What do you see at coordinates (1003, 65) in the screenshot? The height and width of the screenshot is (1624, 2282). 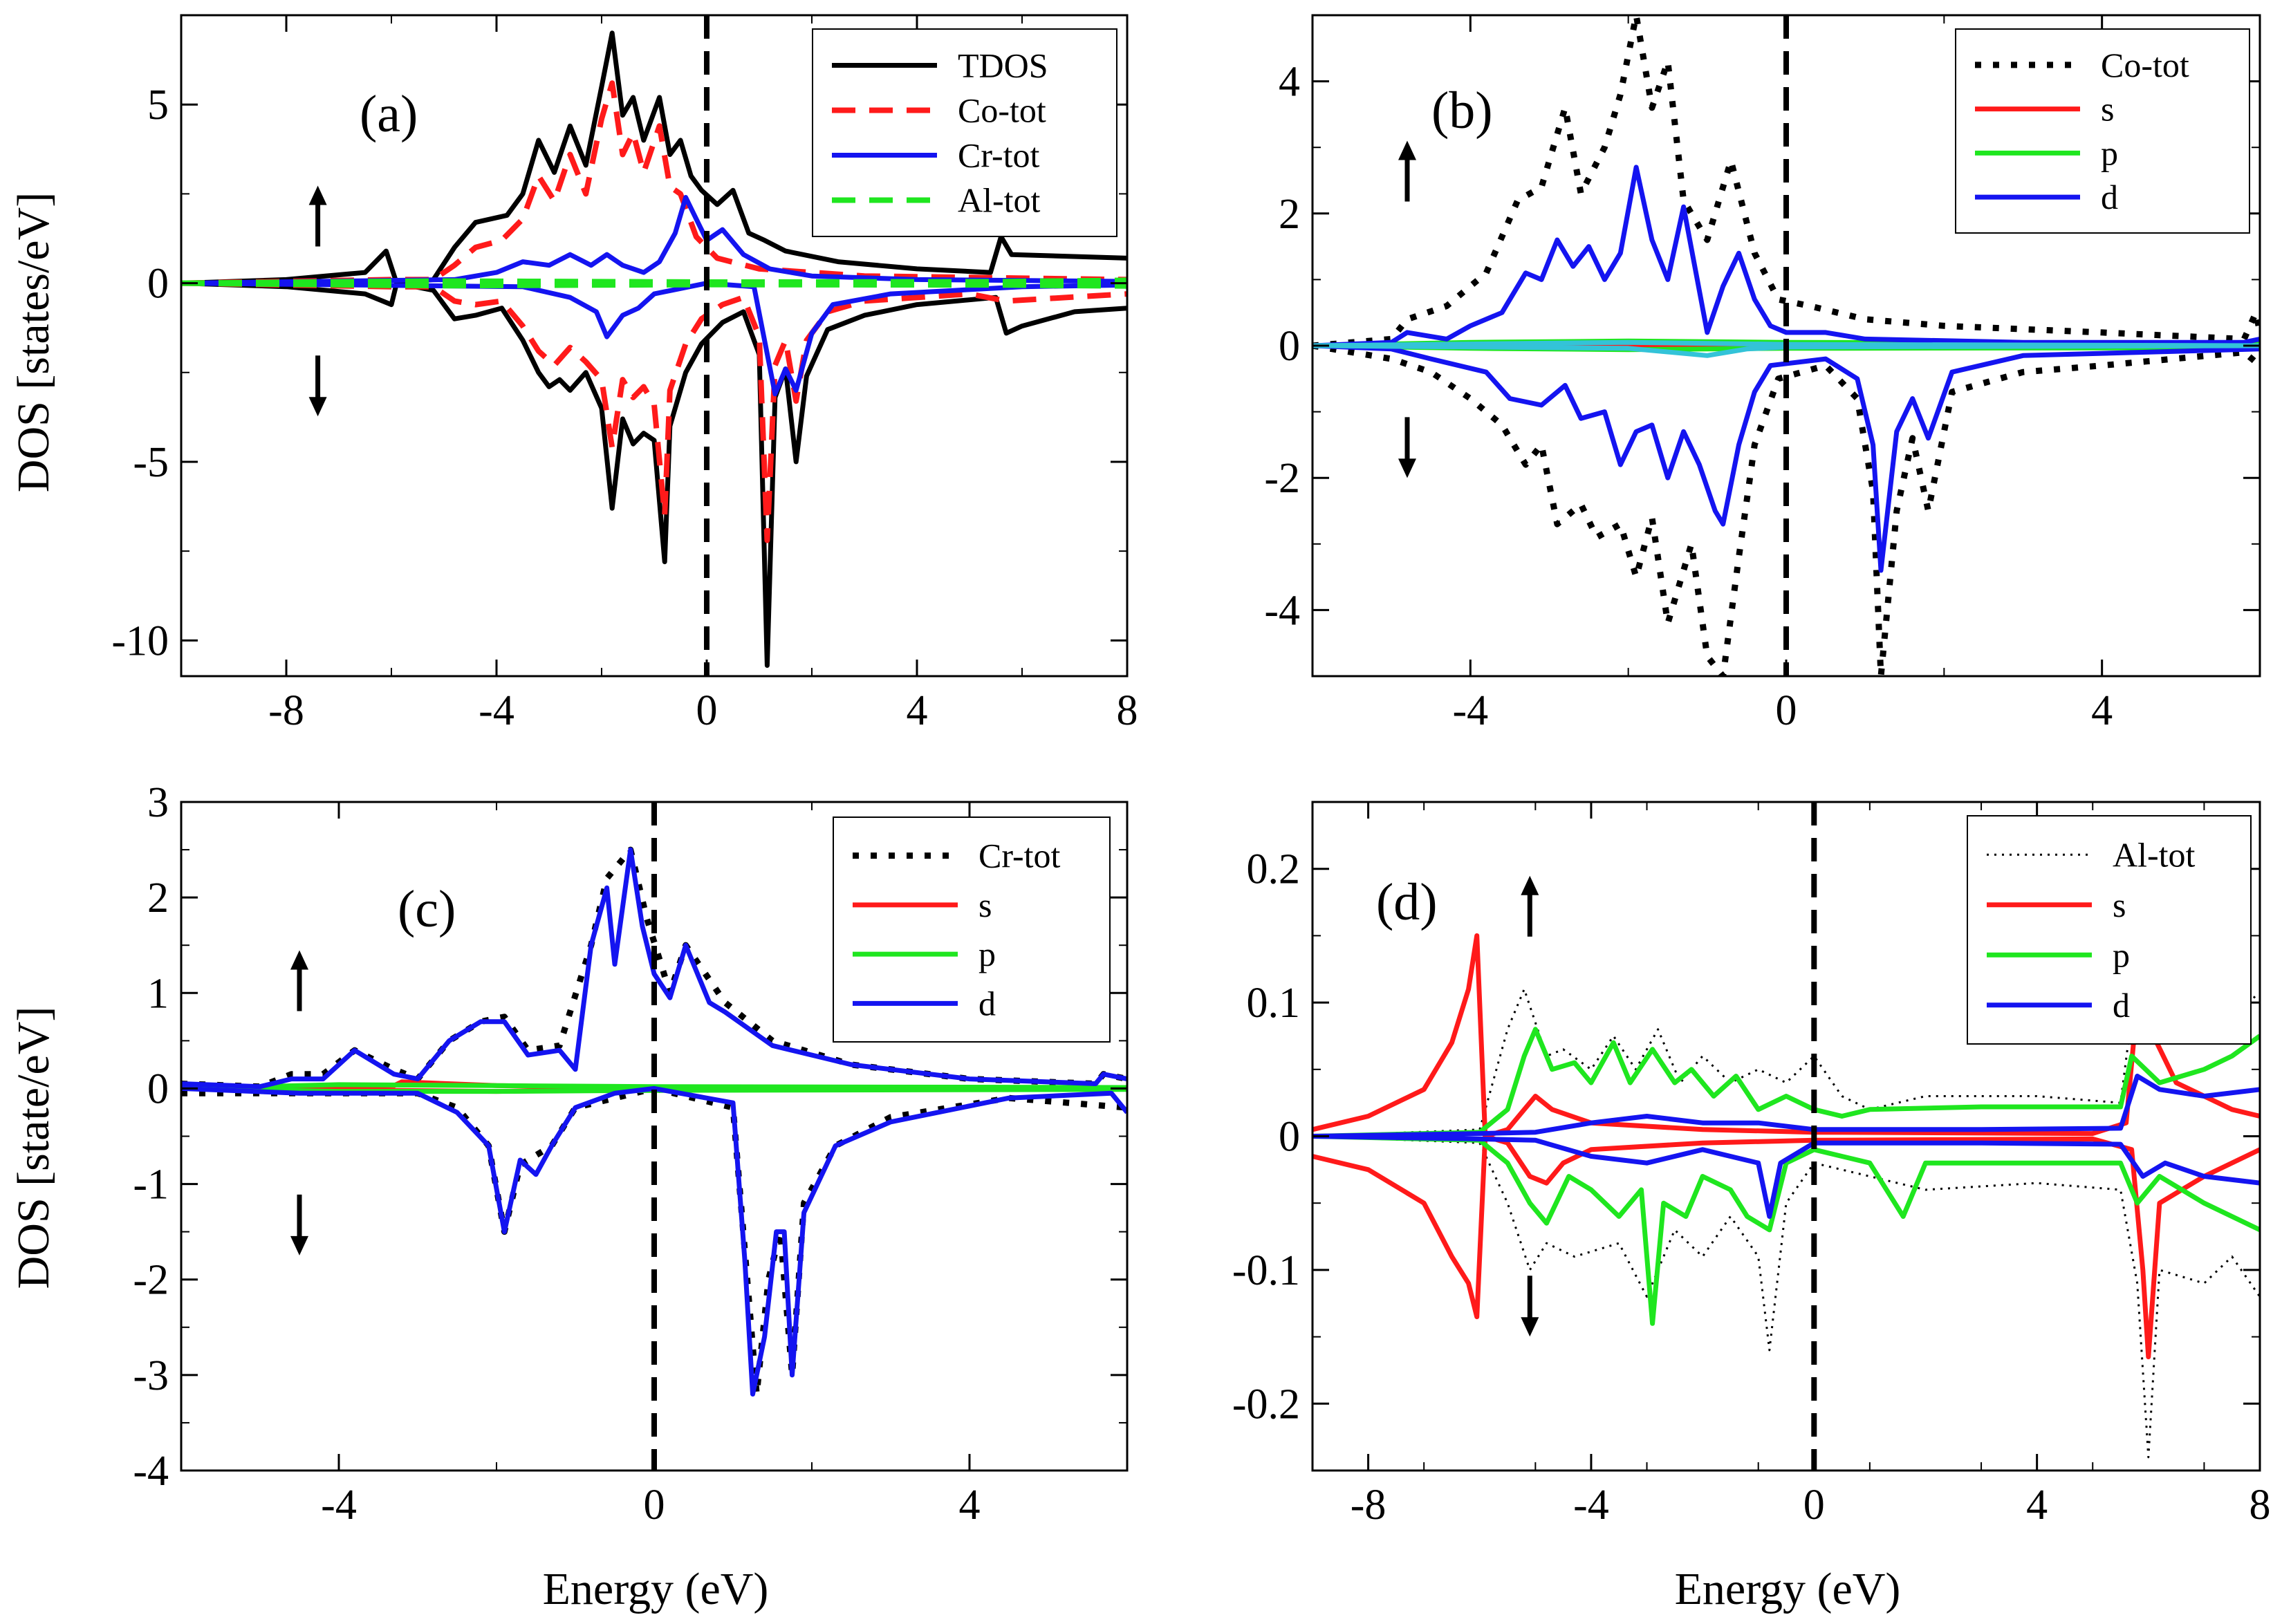 I see `legend-entry-label: TDOS` at bounding box center [1003, 65].